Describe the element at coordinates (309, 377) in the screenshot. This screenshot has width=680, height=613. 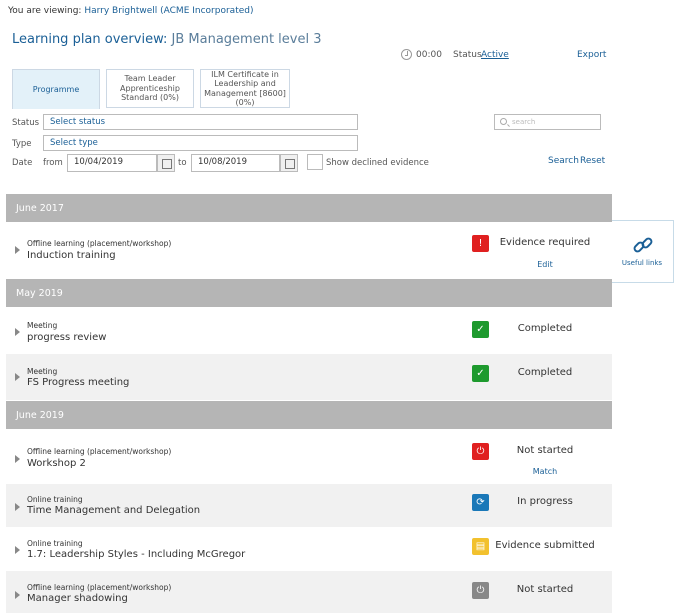
I see `list-item: Meeting FS Progress meeting ✓ Completed` at that location.